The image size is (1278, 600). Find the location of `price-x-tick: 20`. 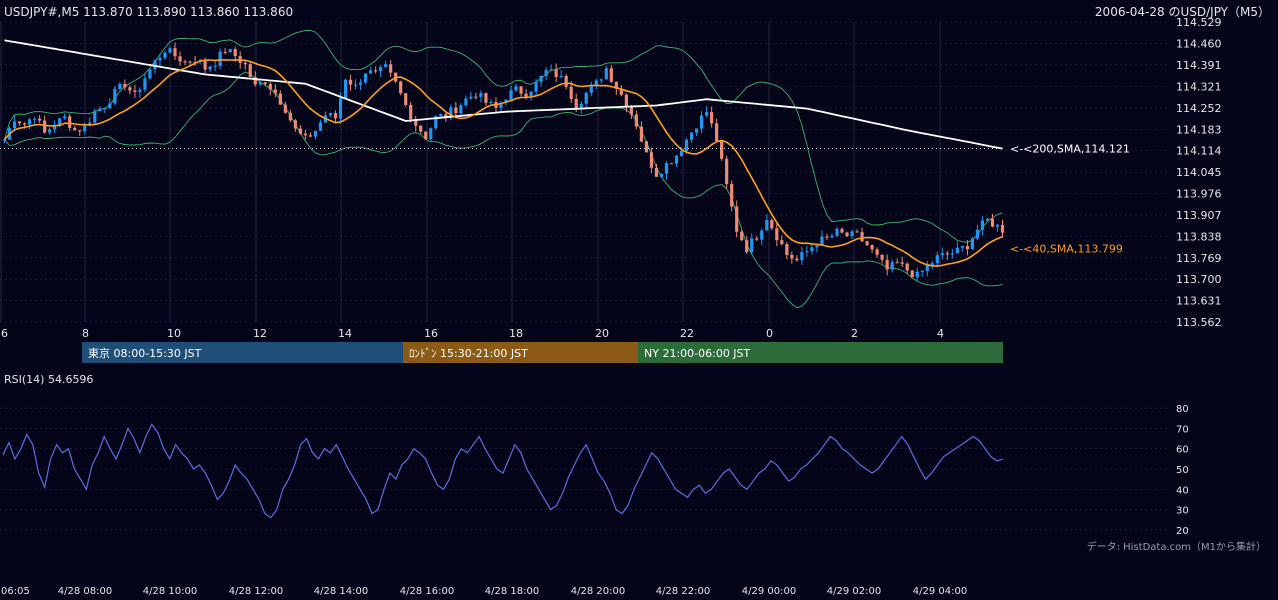

price-x-tick: 20 is located at coordinates (602, 333).